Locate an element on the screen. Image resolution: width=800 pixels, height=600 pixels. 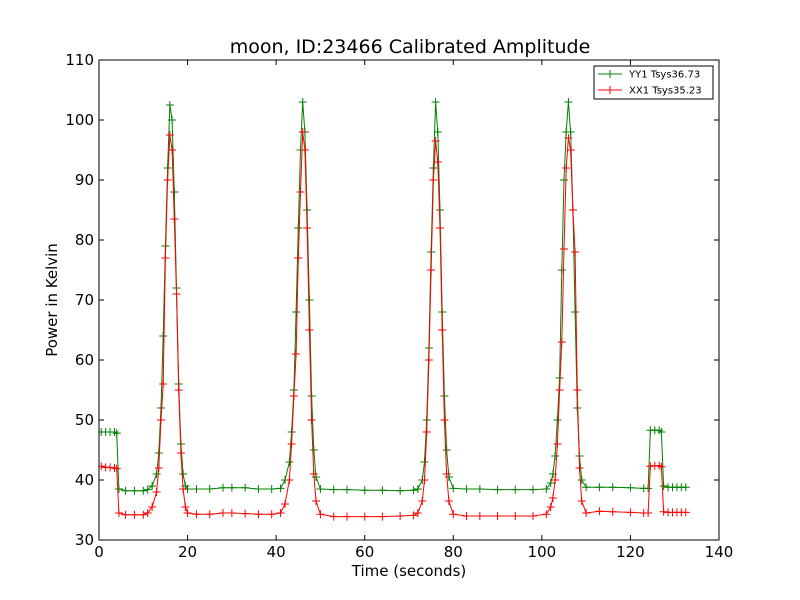
legend-marker is located at coordinates (610, 74).